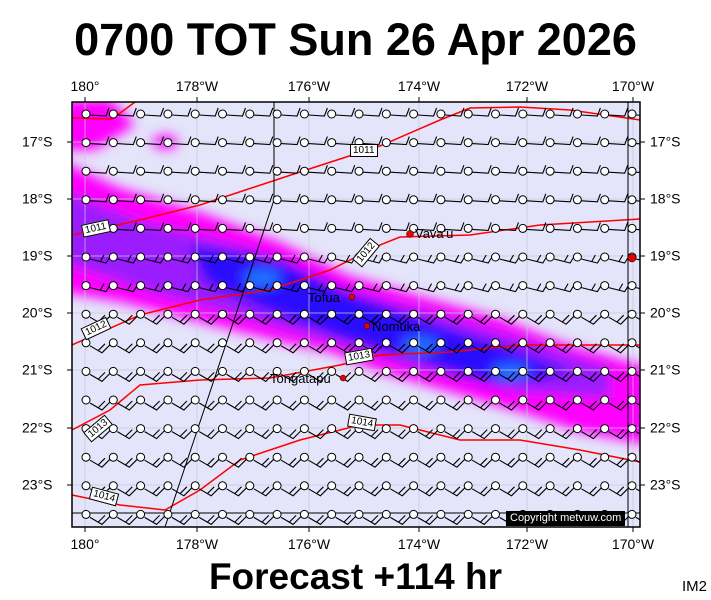 This screenshot has width=711, height=600. I want to click on place-label-nomuka: Nomuka, so click(396, 326).